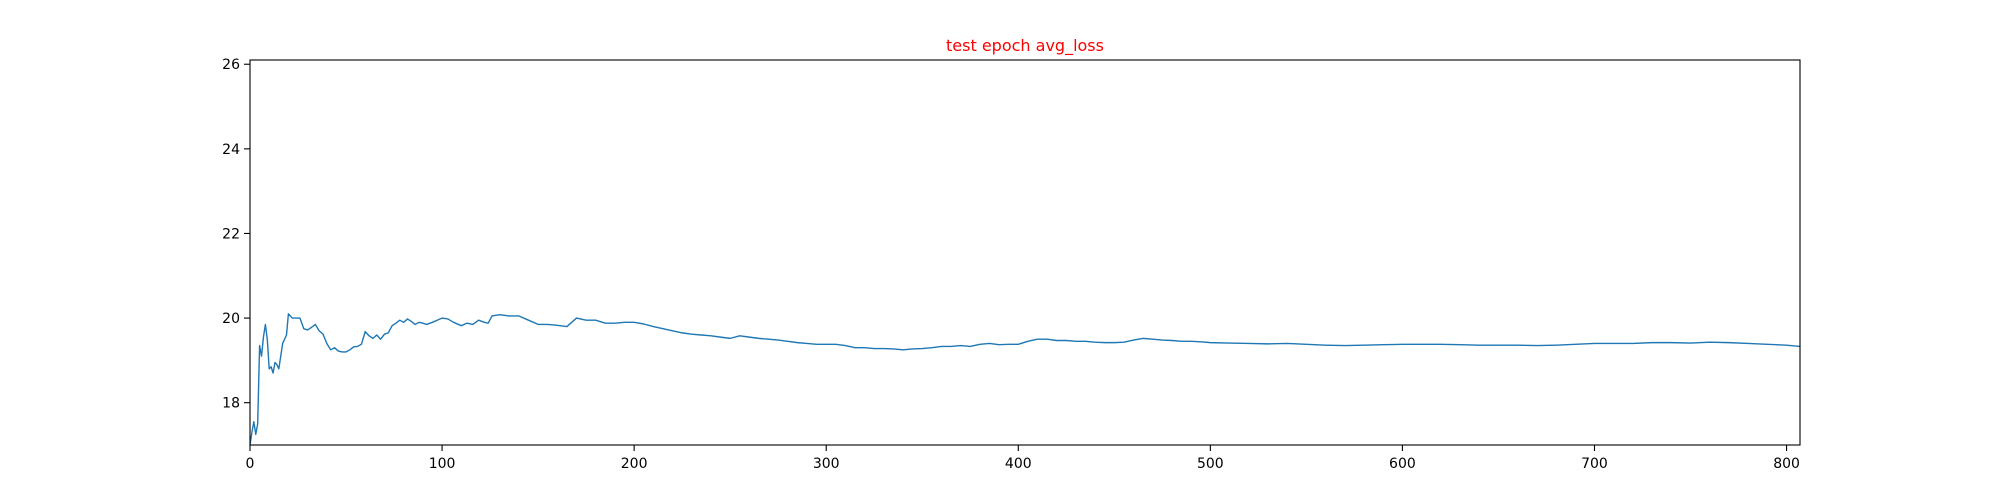 Image resolution: width=2000 pixels, height=504 pixels. I want to click on x-tick-label: 500, so click(1210, 464).